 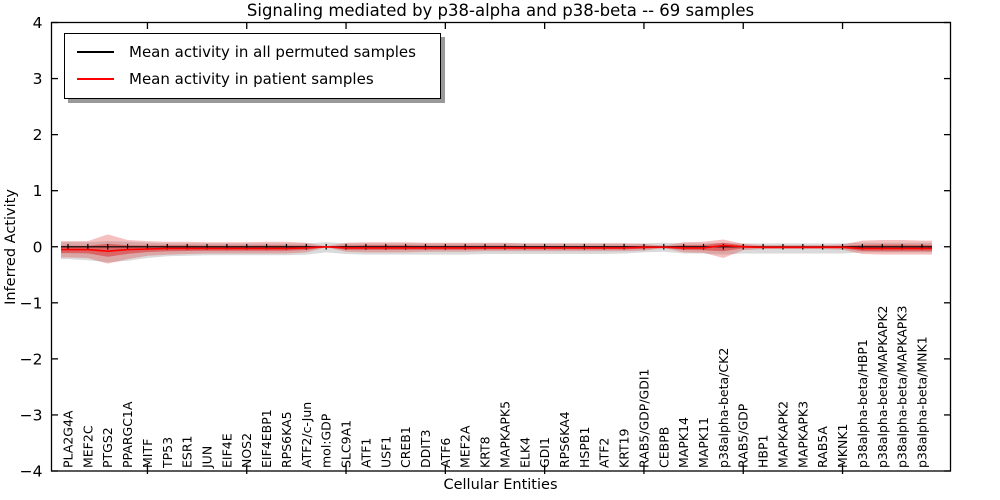 What do you see at coordinates (723, 408) in the screenshot?
I see `x-tick-label: p38alpha-beta/CK2` at bounding box center [723, 408].